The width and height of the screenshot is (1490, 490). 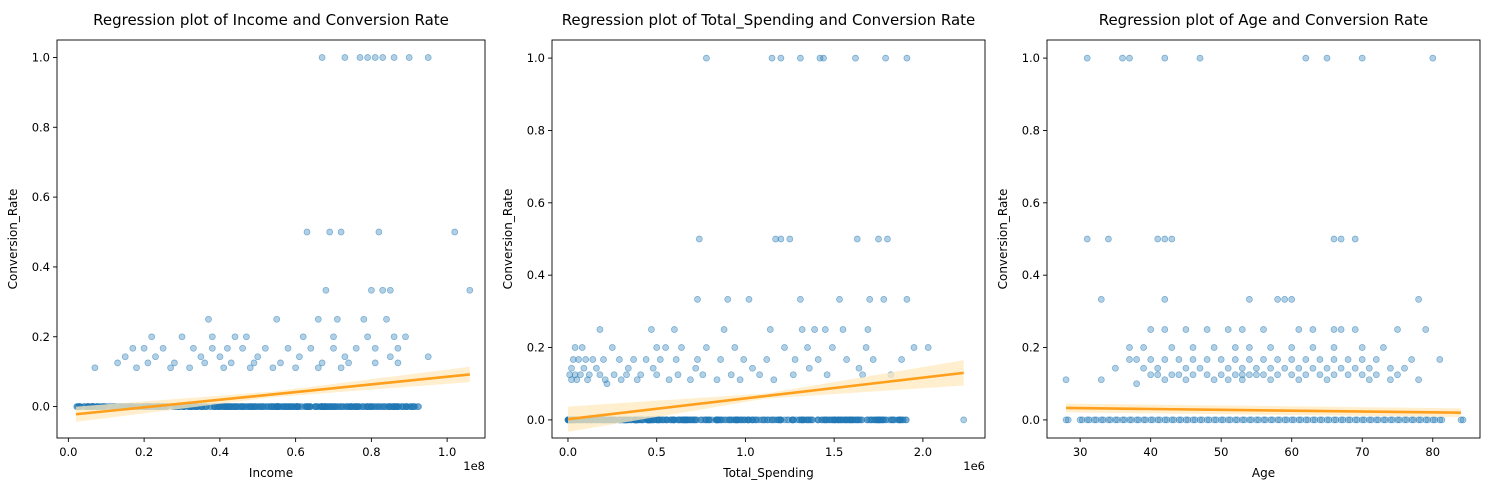 What do you see at coordinates (568, 452) in the screenshot?
I see `x-tick-label: 0.0` at bounding box center [568, 452].